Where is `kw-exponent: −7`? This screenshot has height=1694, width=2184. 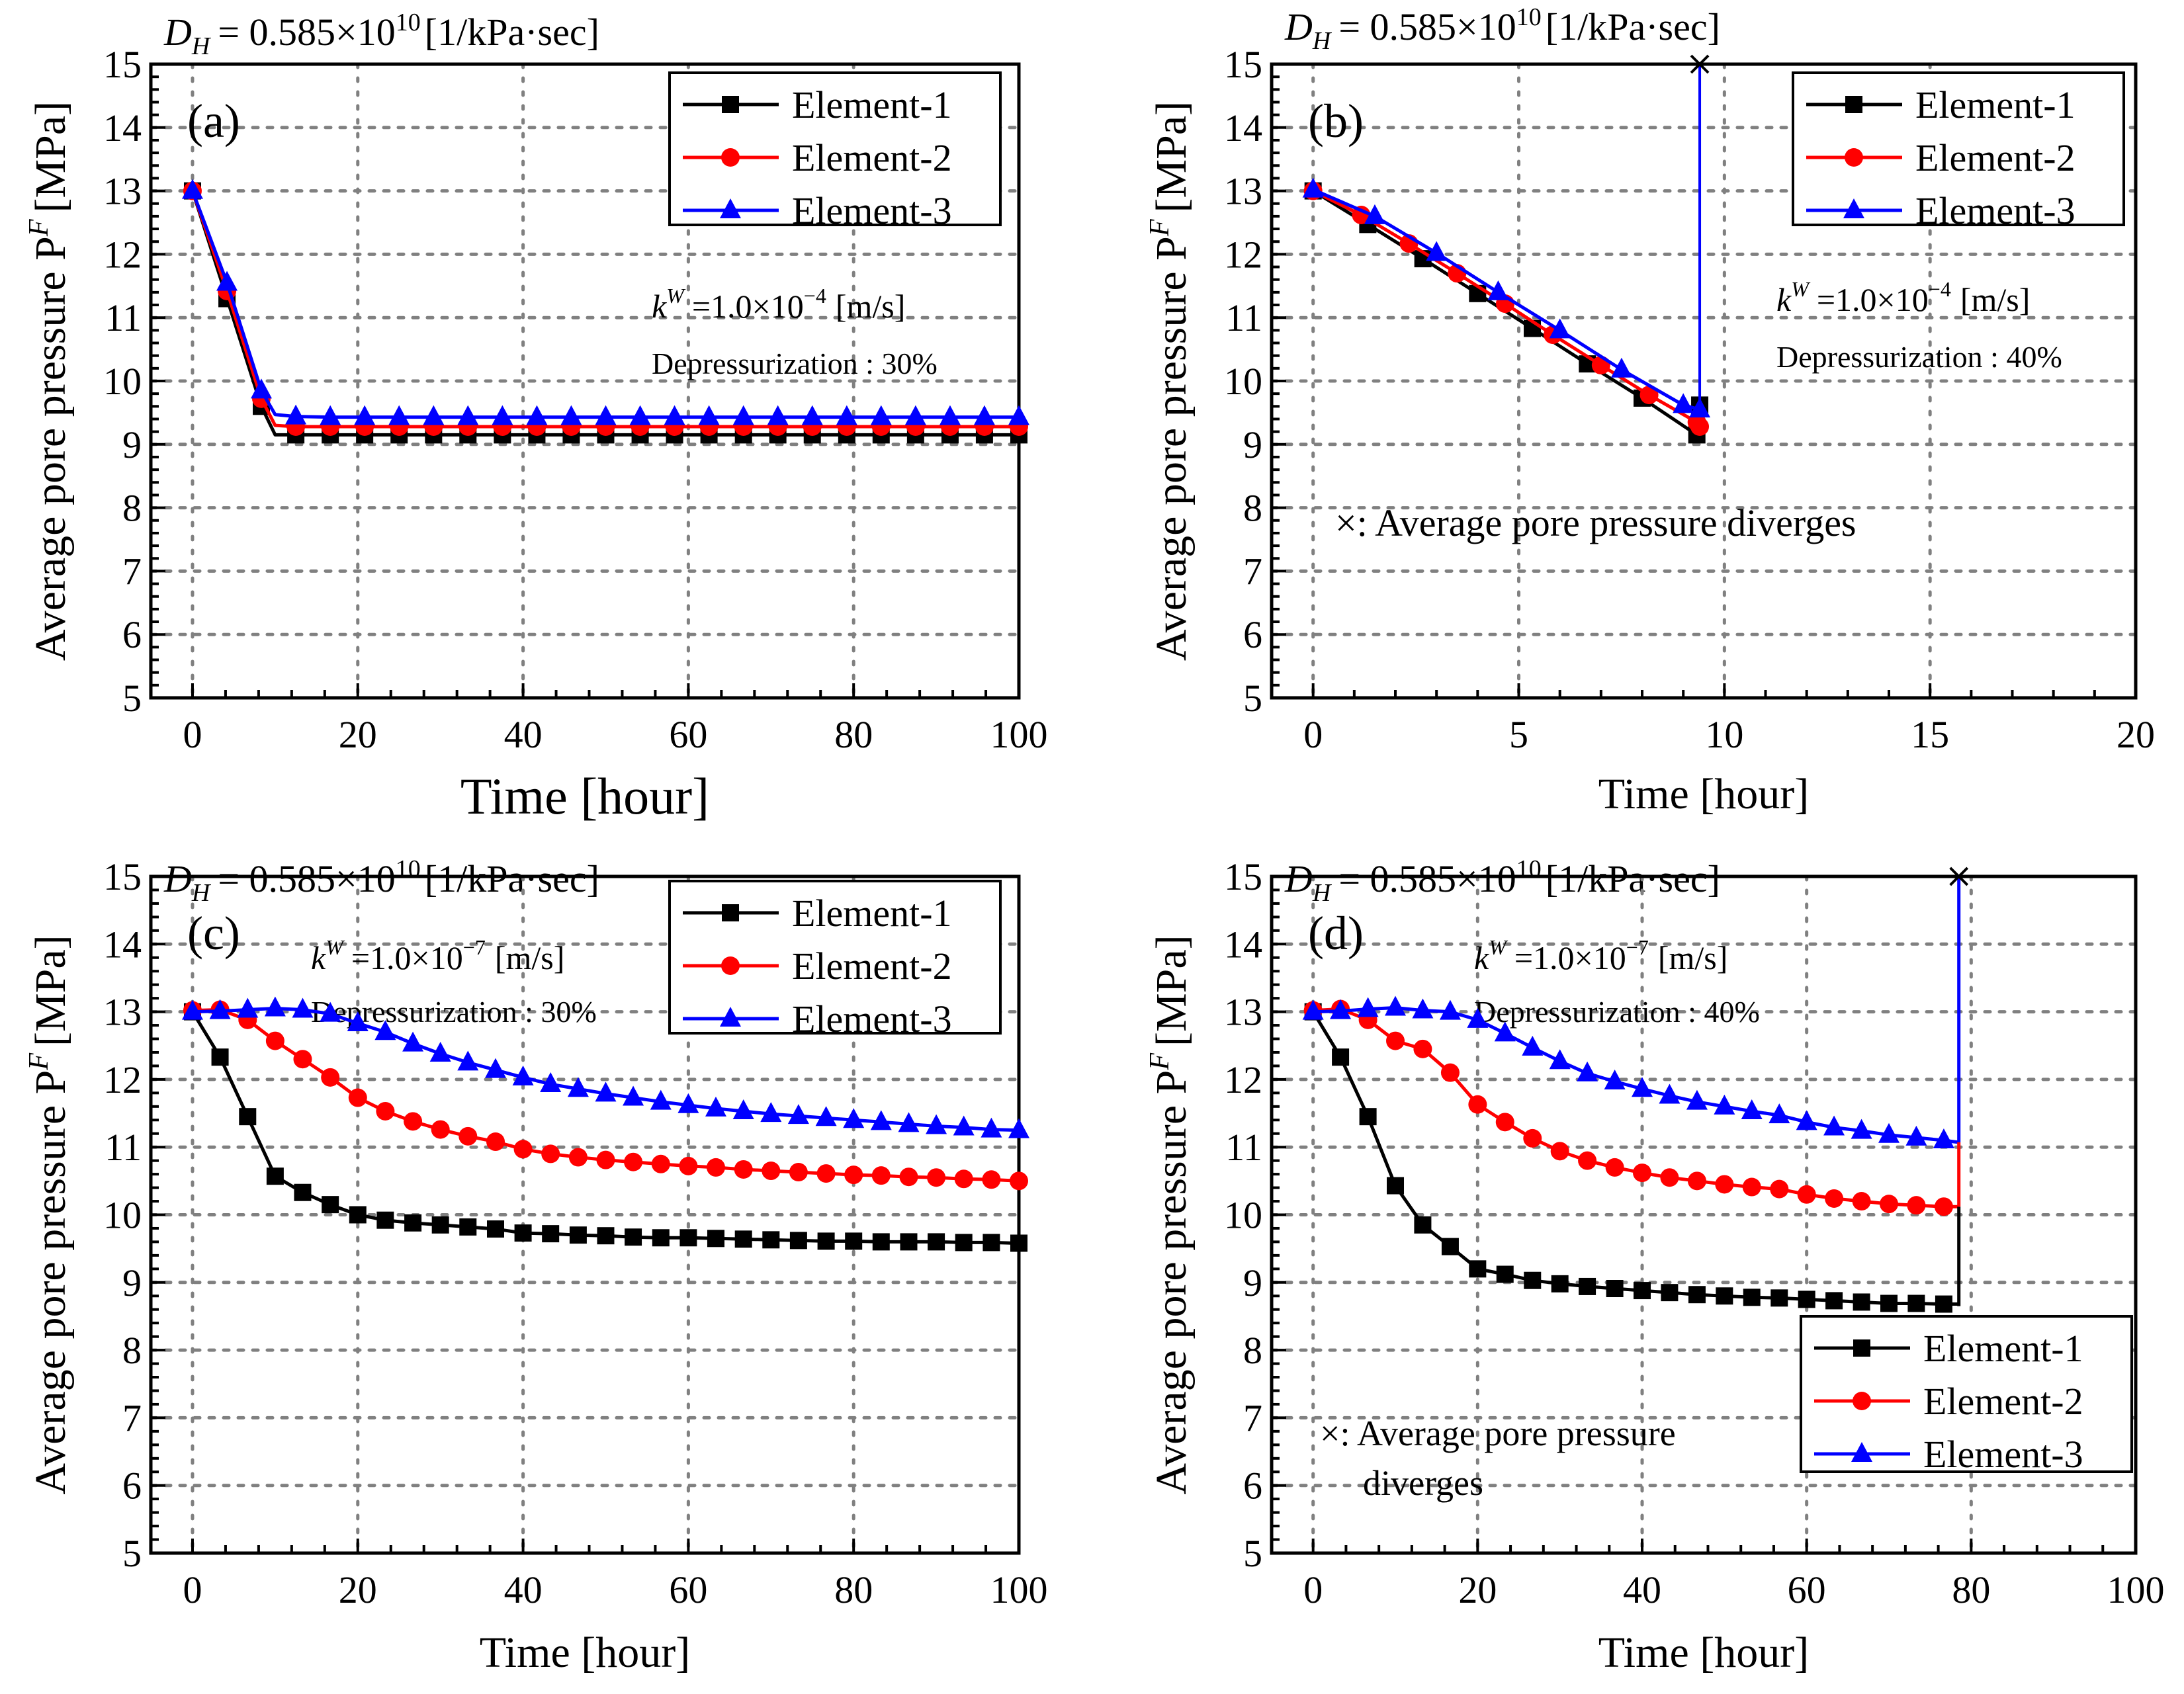 kw-exponent: −7 is located at coordinates (1638, 947).